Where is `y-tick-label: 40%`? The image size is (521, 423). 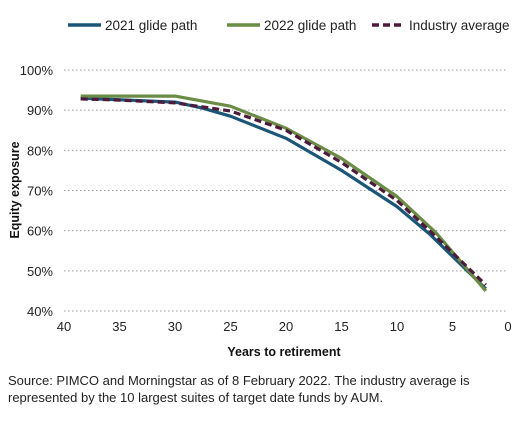 y-tick-label: 40% is located at coordinates (40, 311).